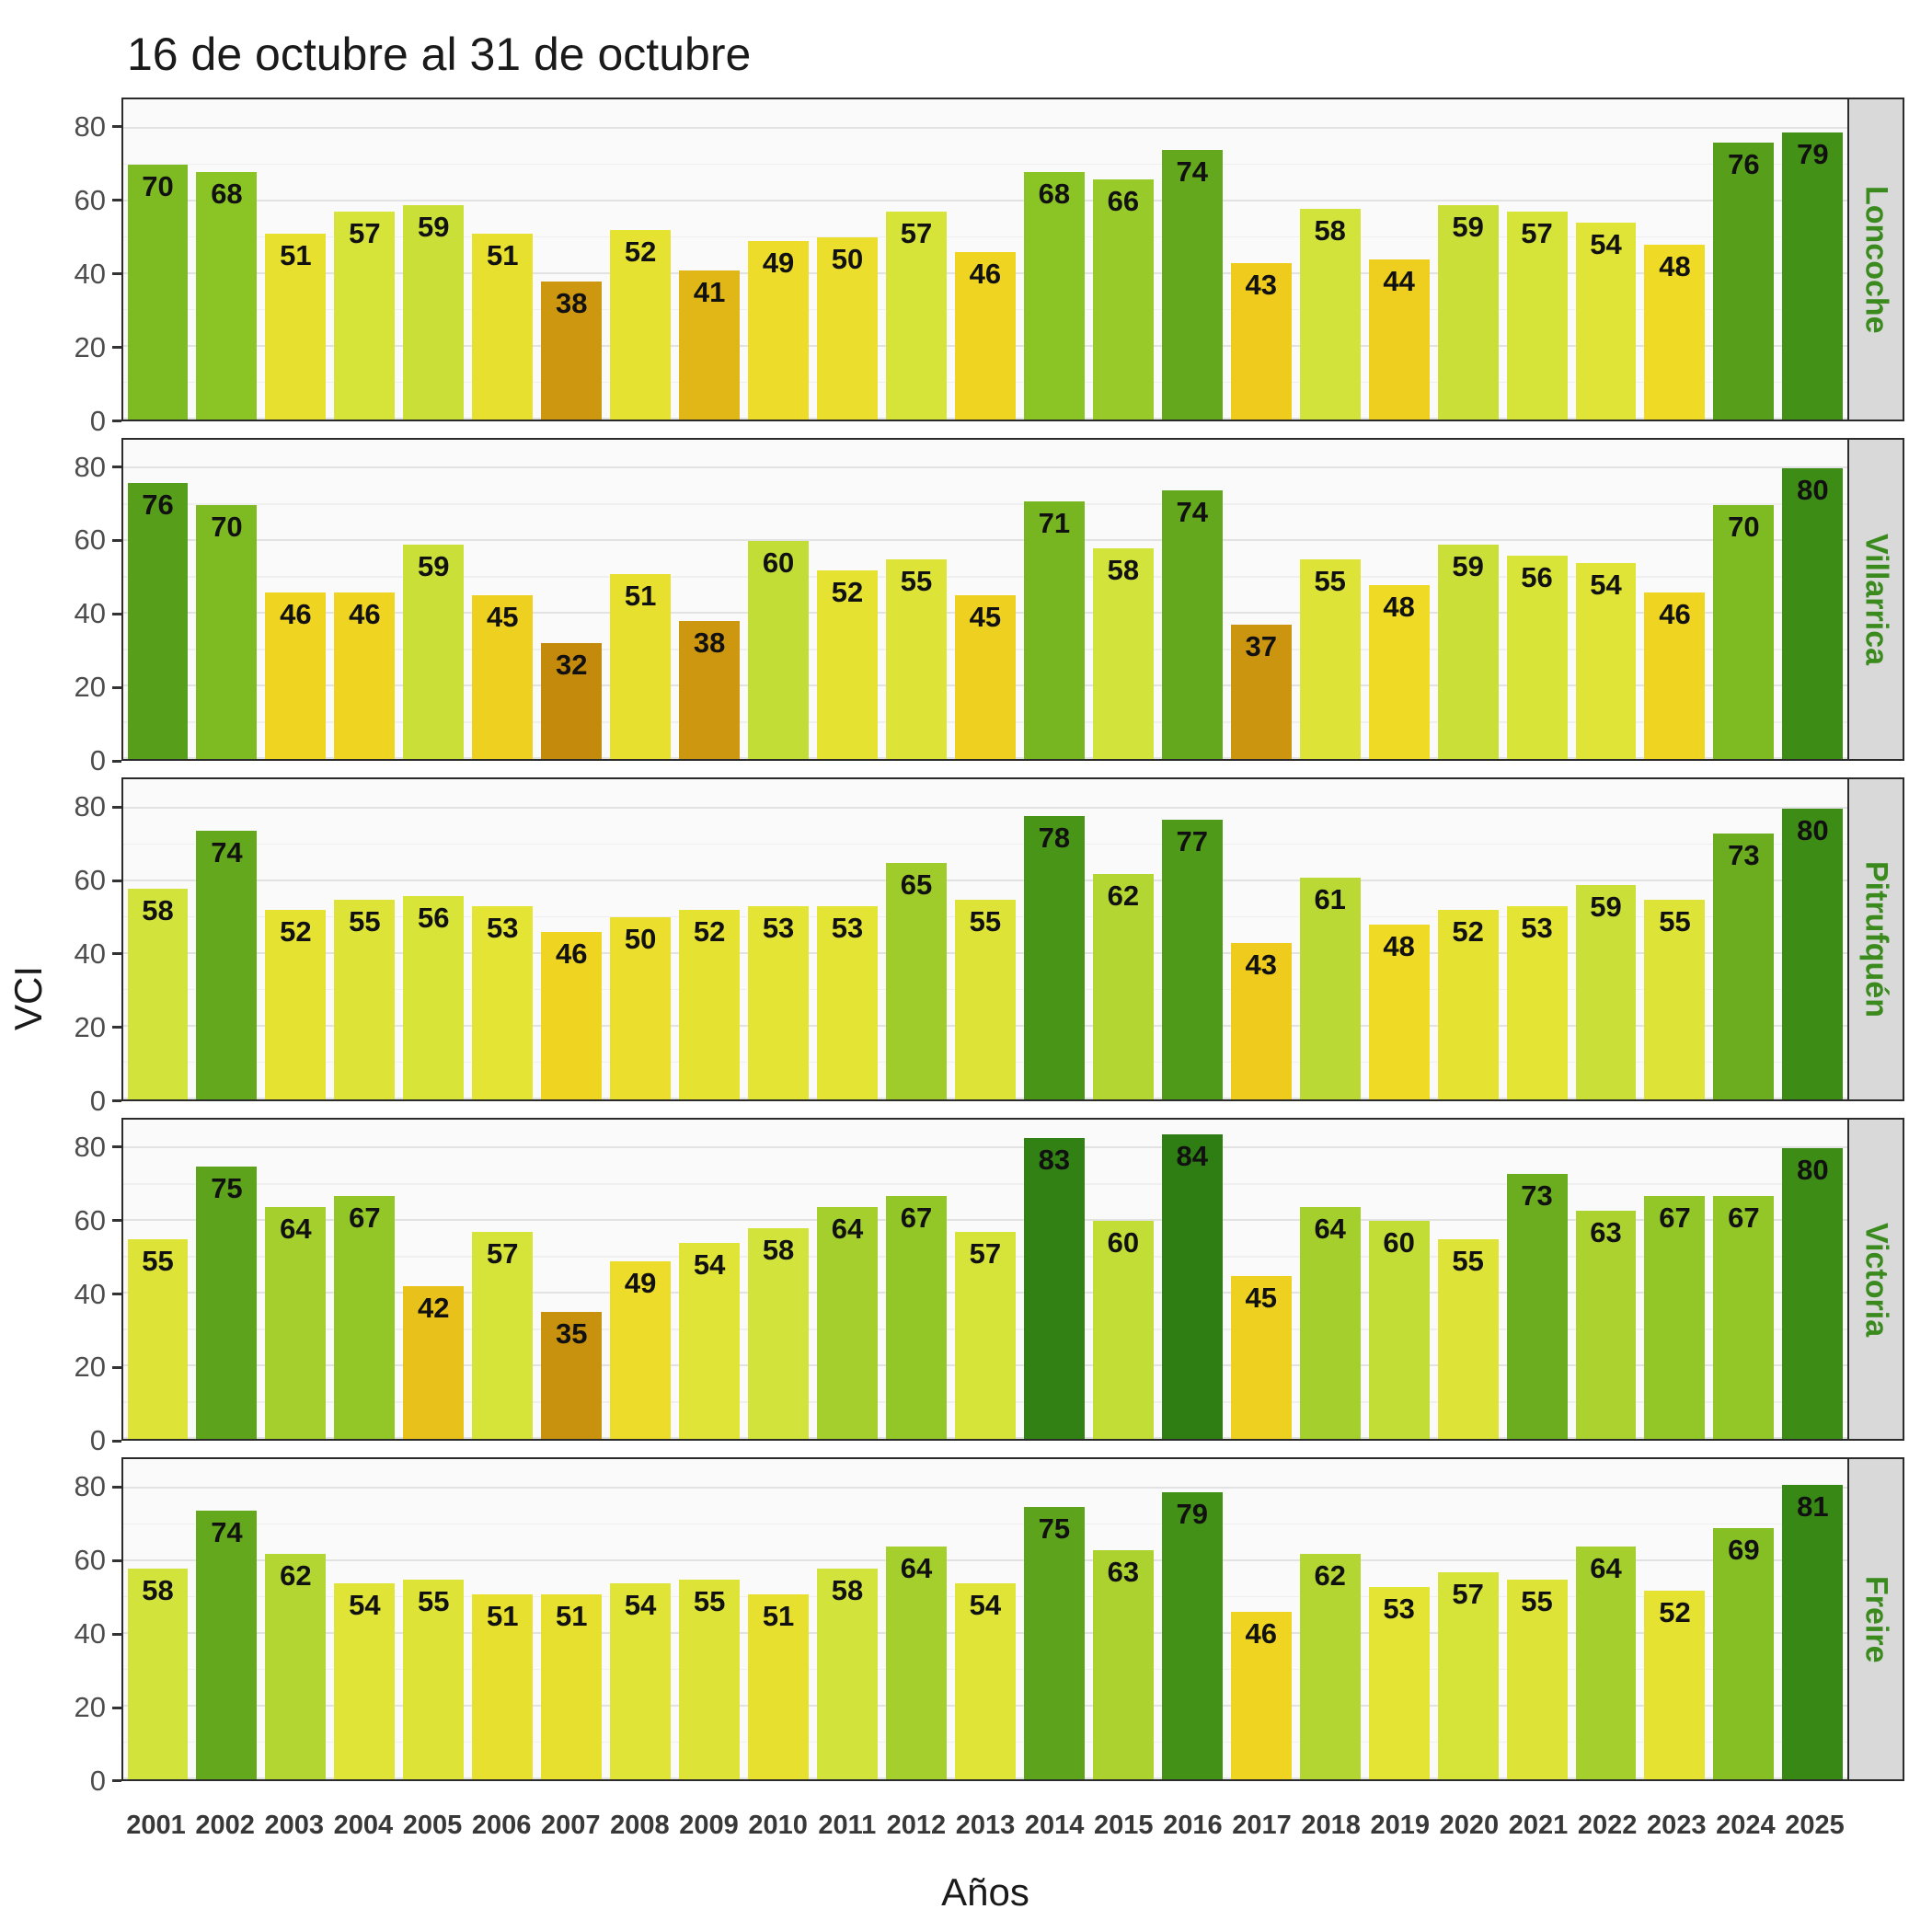 The image size is (1932, 1932). I want to click on y-axis-tick: 40, so click(98, 613).